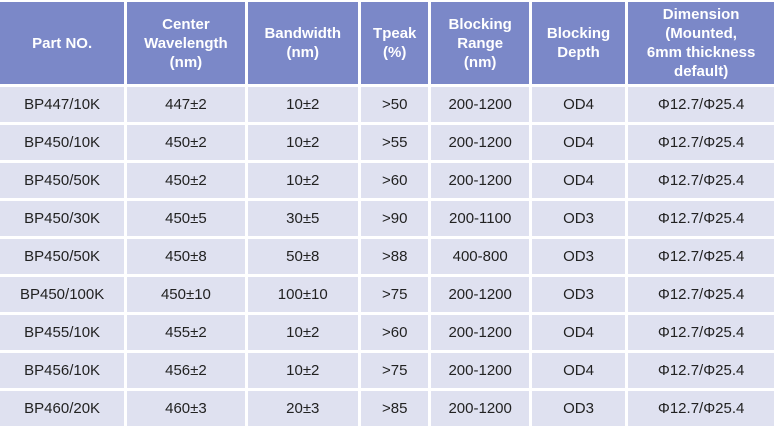  I want to click on header-dimension: Dimension (Mounted, 6mm thickness default), so click(701, 43).